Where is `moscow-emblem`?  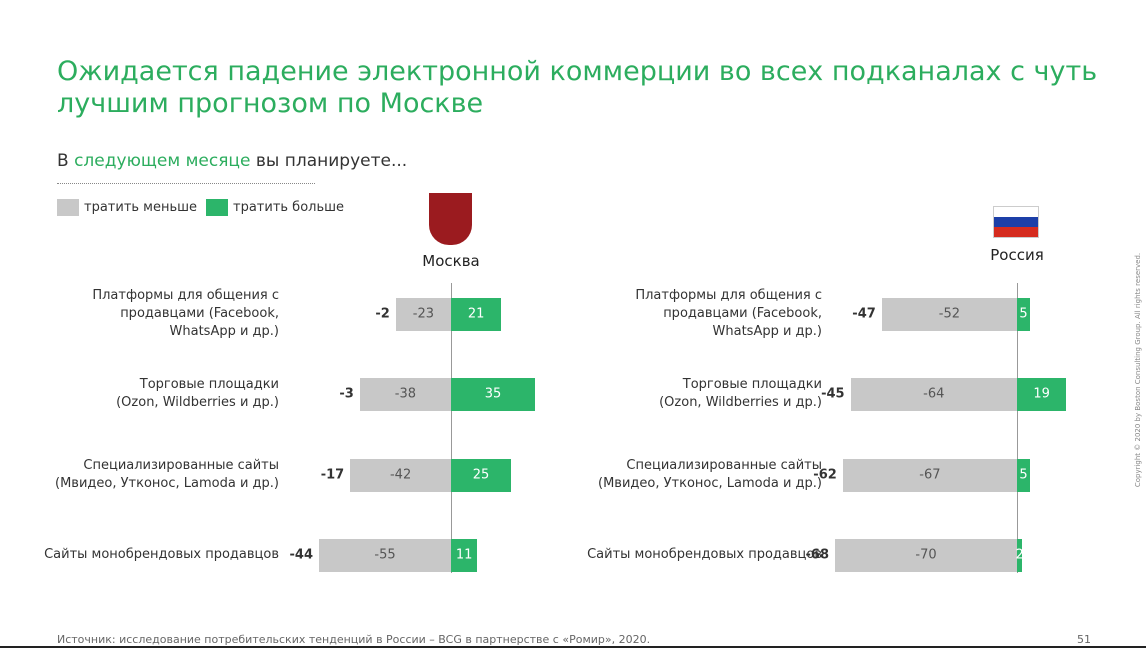 moscow-emblem is located at coordinates (450, 219).